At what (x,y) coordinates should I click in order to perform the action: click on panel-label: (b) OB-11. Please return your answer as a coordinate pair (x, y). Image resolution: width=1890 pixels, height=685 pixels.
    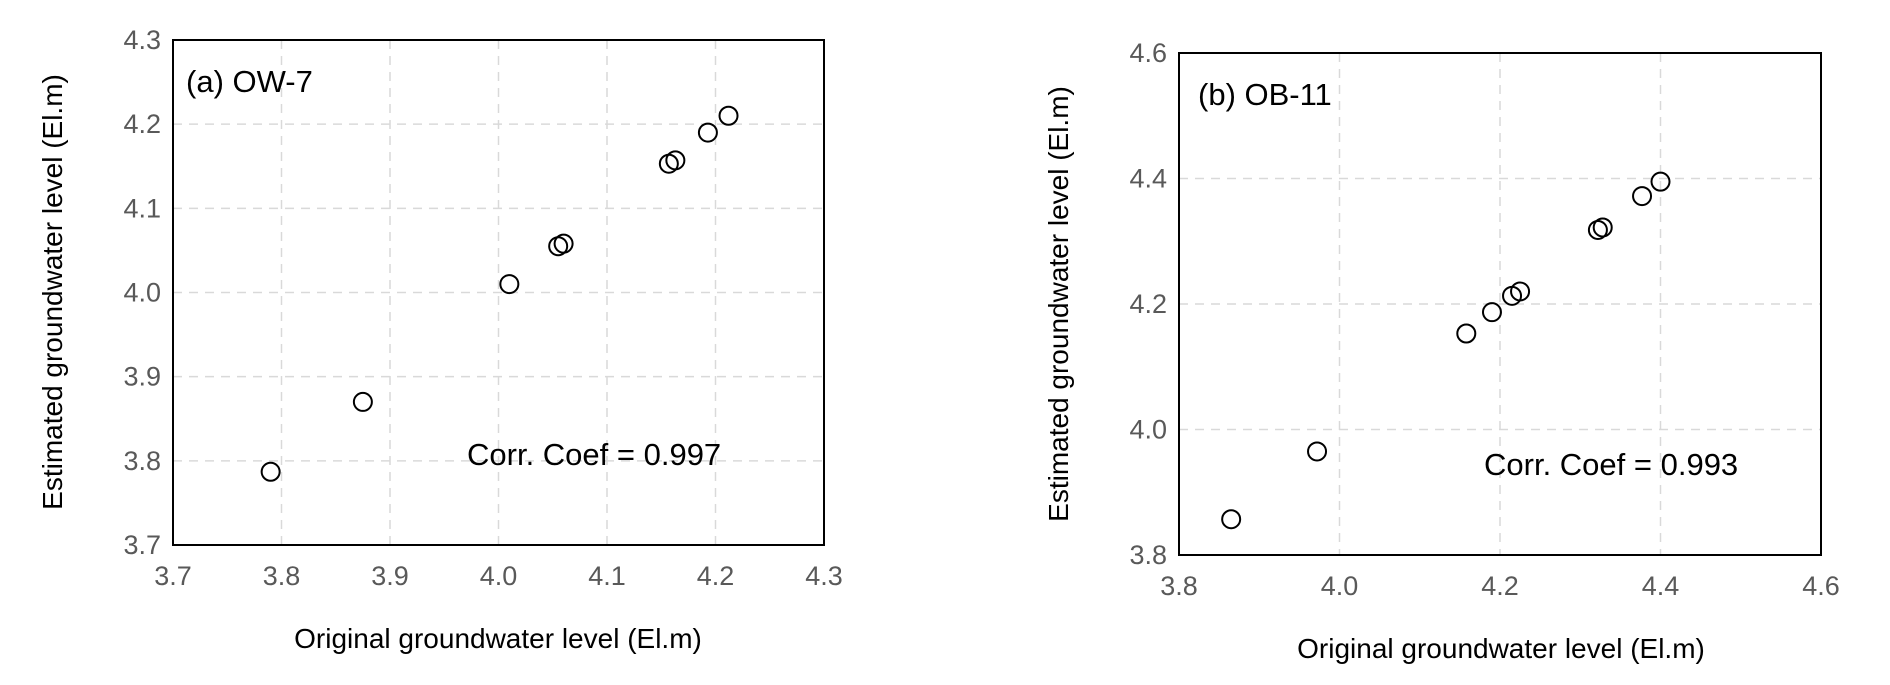
    Looking at the image, I should click on (1265, 94).